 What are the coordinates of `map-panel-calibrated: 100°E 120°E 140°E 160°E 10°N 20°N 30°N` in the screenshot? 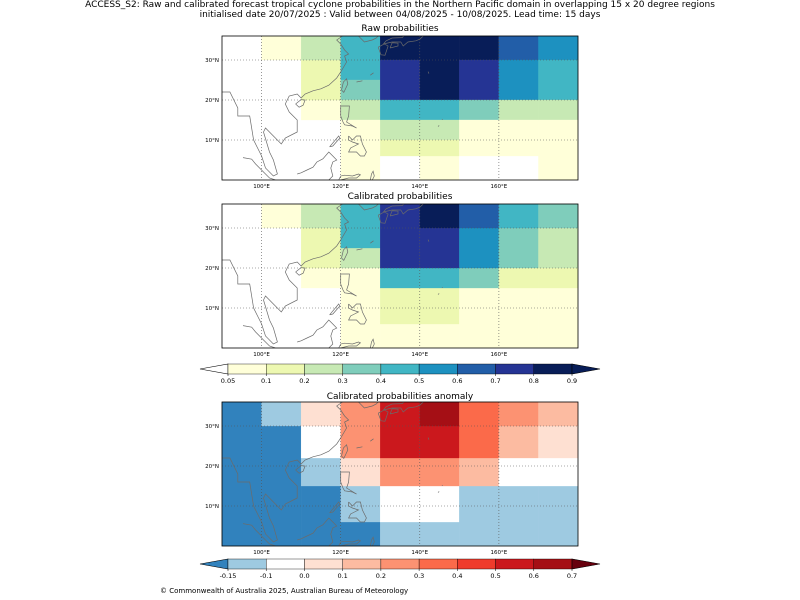 It's located at (392, 280).